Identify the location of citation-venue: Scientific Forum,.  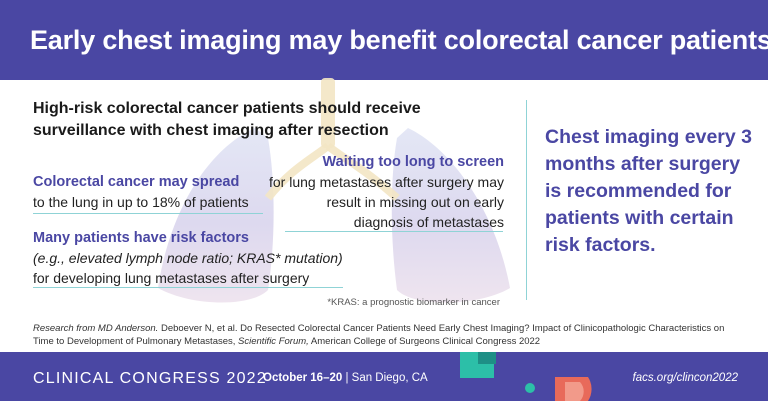
(273, 341).